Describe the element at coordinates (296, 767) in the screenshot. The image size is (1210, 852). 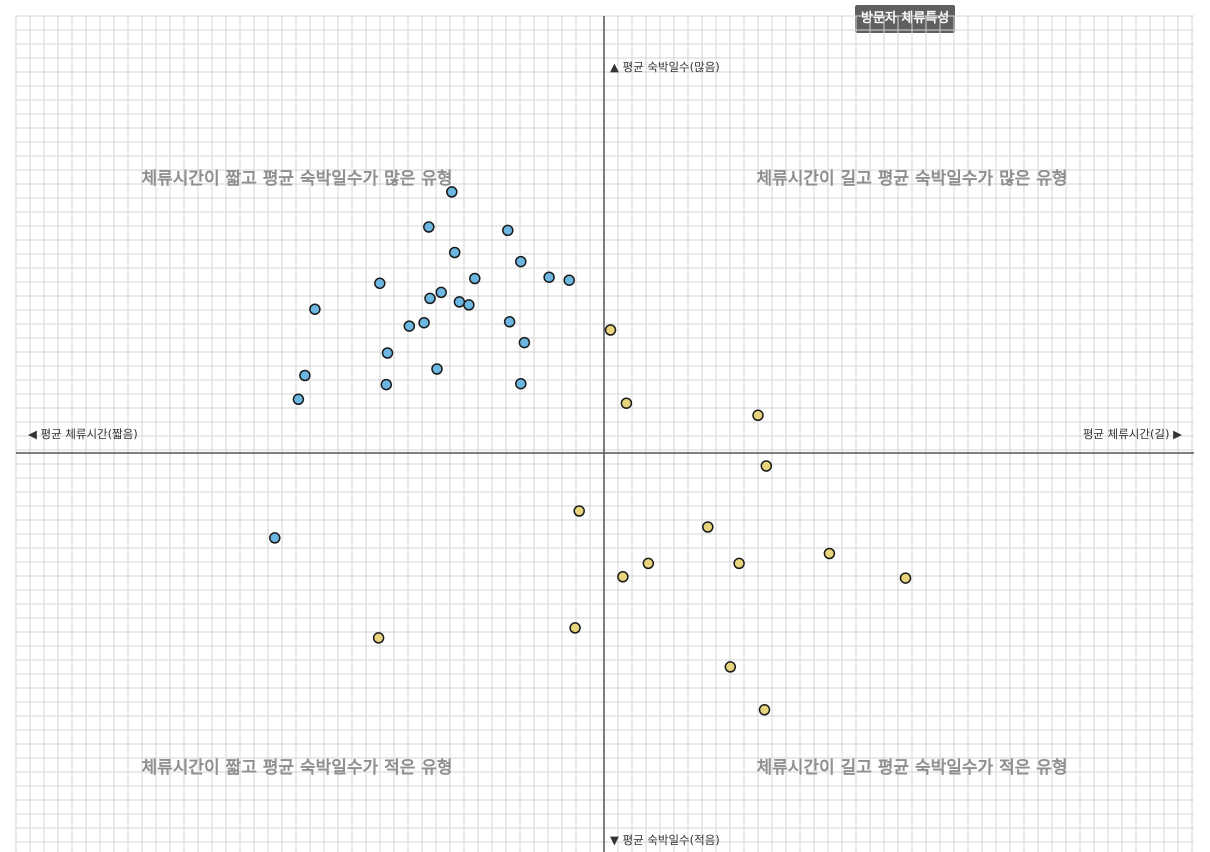
I see `quadrant-bottom-left-label: 체류시간이 짧고 평균 숙박일수가 적은 유형` at that location.